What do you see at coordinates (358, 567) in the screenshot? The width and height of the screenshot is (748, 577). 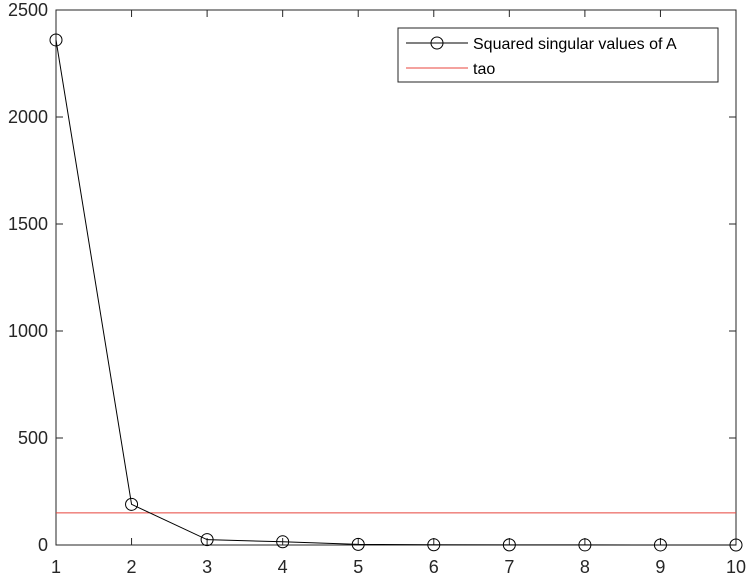 I see `x-tick-label: 5` at bounding box center [358, 567].